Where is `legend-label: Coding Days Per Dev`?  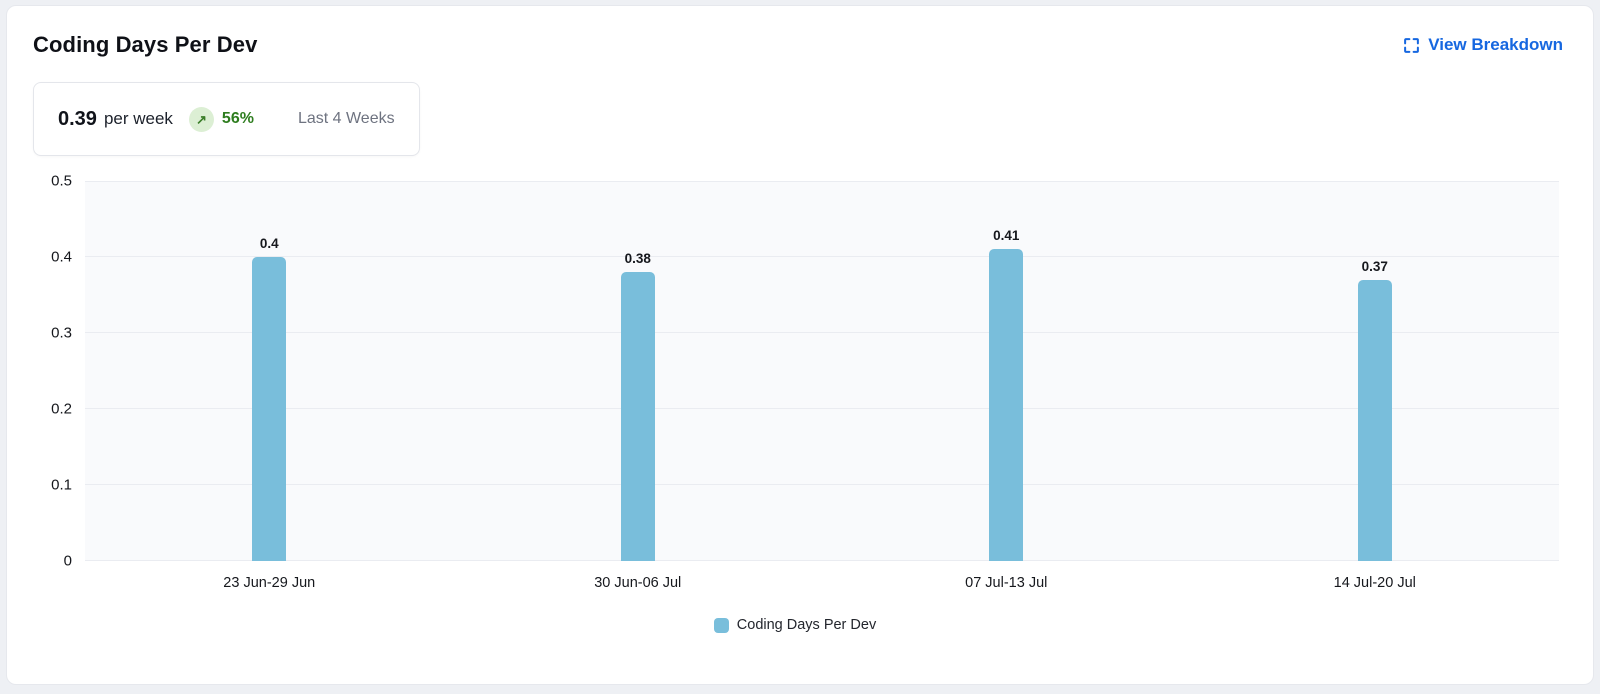 legend-label: Coding Days Per Dev is located at coordinates (806, 625).